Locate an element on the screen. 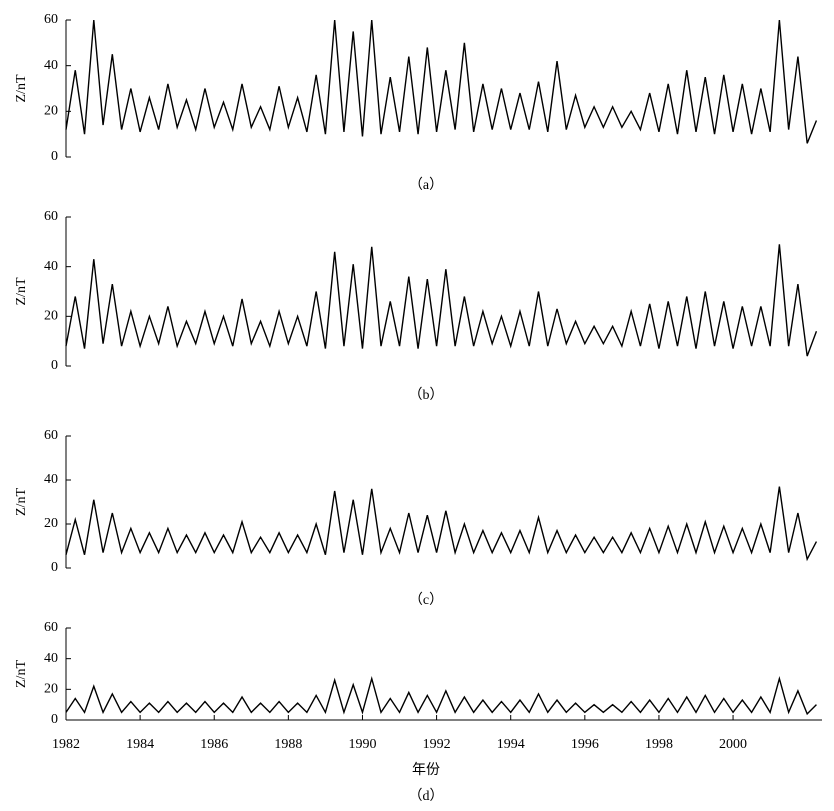 This screenshot has height=811, width=834. x-axis-label: 年份 is located at coordinates (426, 770).